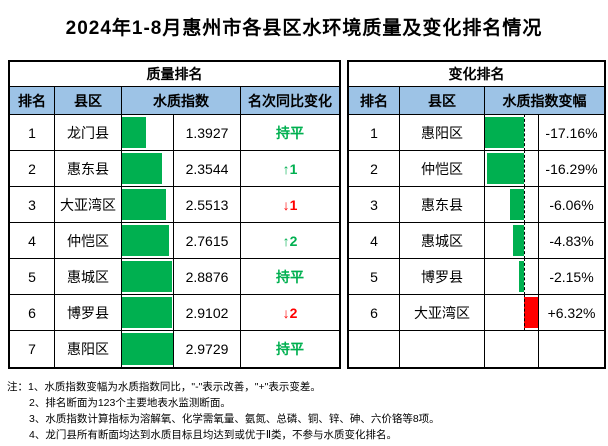 Image resolution: width=608 pixels, height=446 pixels. I want to click on table-row: 2 惠东县 2.3544 ↑1, so click(174, 169).